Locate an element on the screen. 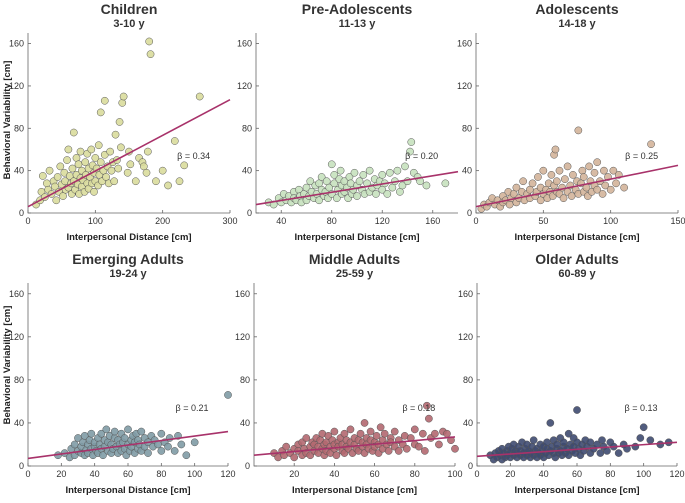 This screenshot has width=685, height=503. x-tick-label: 50 is located at coordinates (543, 221).